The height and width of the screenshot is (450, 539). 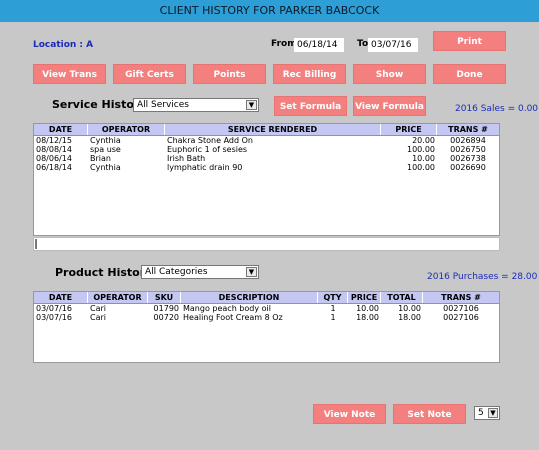 What do you see at coordinates (497, 109) in the screenshot?
I see `service-sales-summary: 2016 Sales = 0.00` at bounding box center [497, 109].